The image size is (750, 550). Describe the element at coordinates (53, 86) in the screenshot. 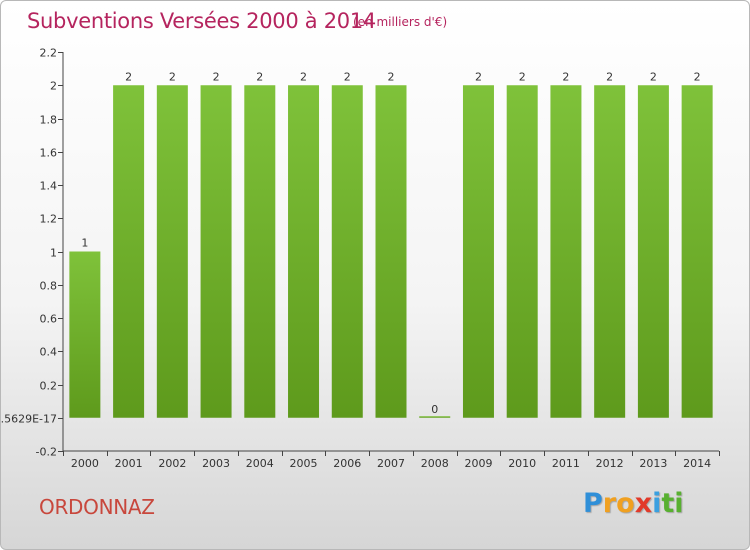

I see `y-tick-label: 2` at that location.